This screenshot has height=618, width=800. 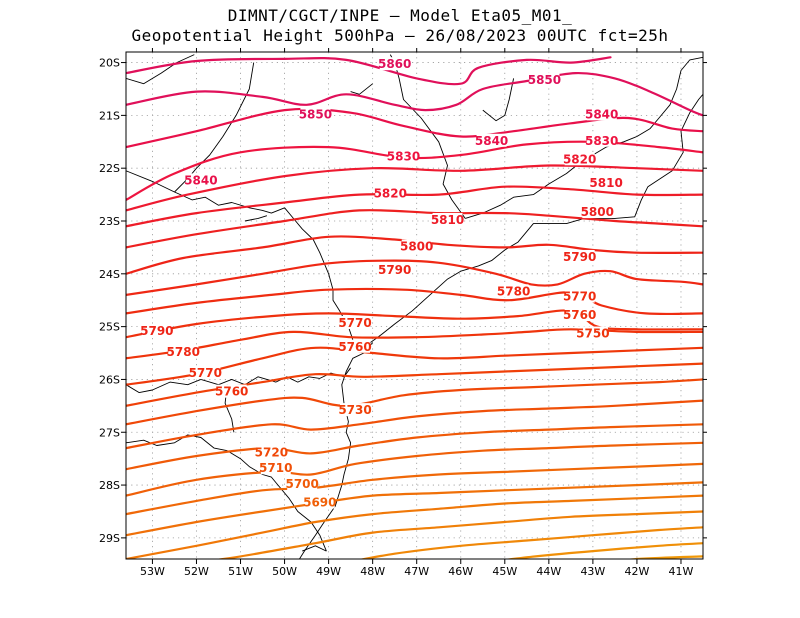 What do you see at coordinates (301, 484) in the screenshot?
I see `contour-label: 5700` at bounding box center [301, 484].